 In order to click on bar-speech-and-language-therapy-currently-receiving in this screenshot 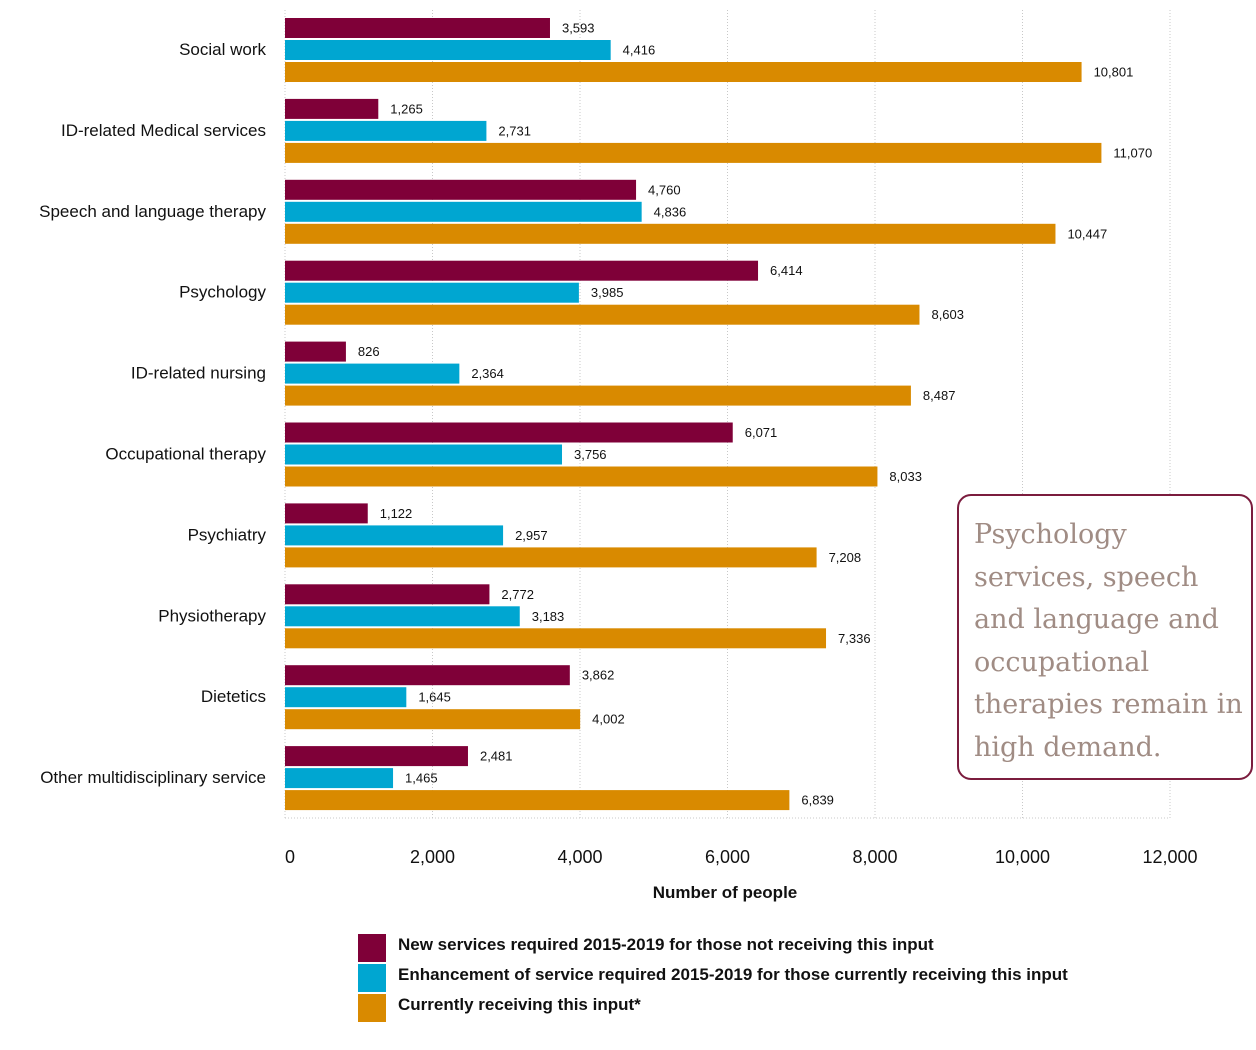, I will do `click(670, 233)`.